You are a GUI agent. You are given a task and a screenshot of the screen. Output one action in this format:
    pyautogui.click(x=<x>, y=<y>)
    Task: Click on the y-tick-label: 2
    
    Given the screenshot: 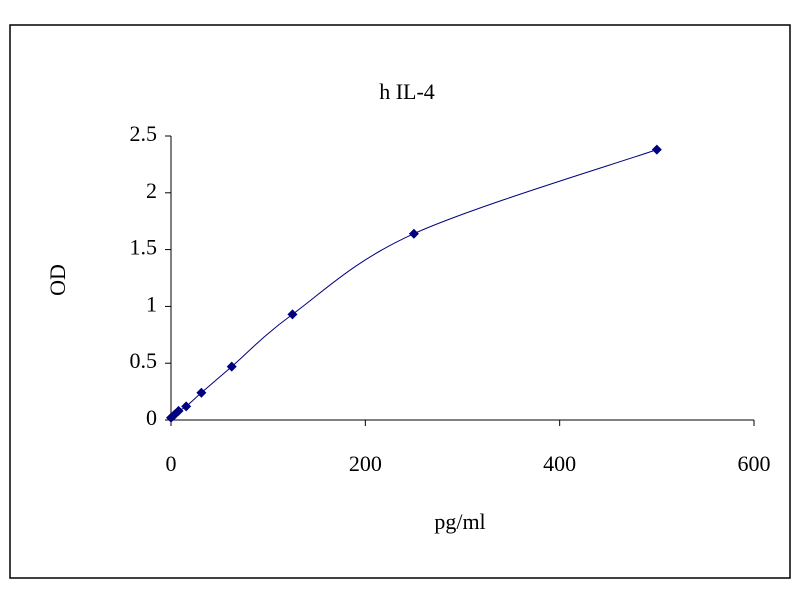 What is the action you would take?
    pyautogui.click(x=151, y=190)
    